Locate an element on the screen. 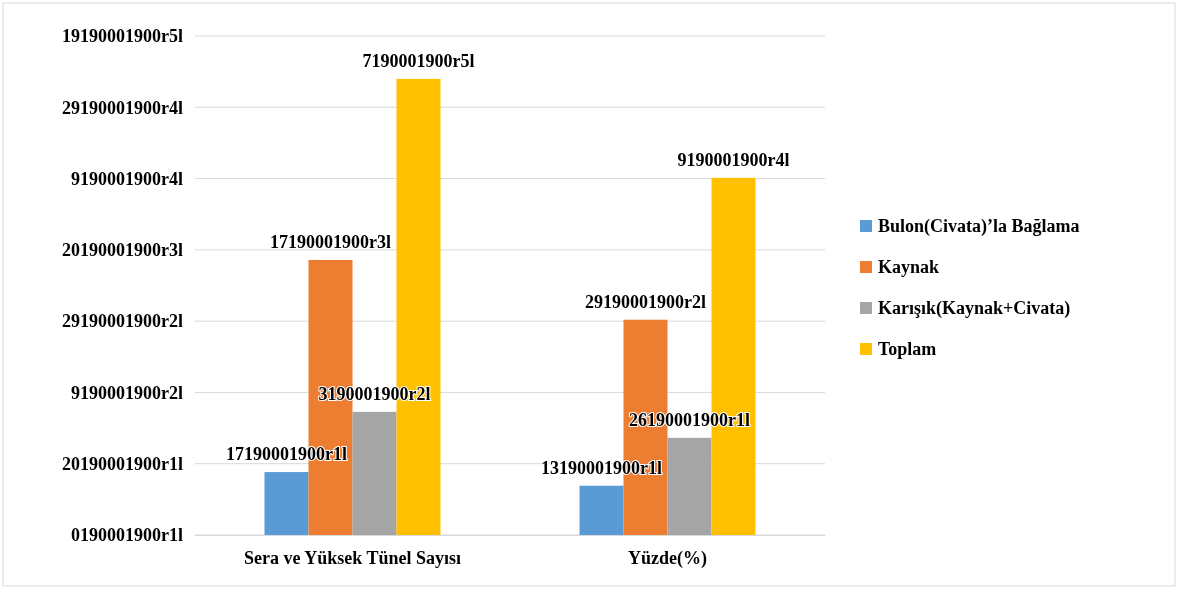  text: 20190001900r3l is located at coordinates (122, 250).